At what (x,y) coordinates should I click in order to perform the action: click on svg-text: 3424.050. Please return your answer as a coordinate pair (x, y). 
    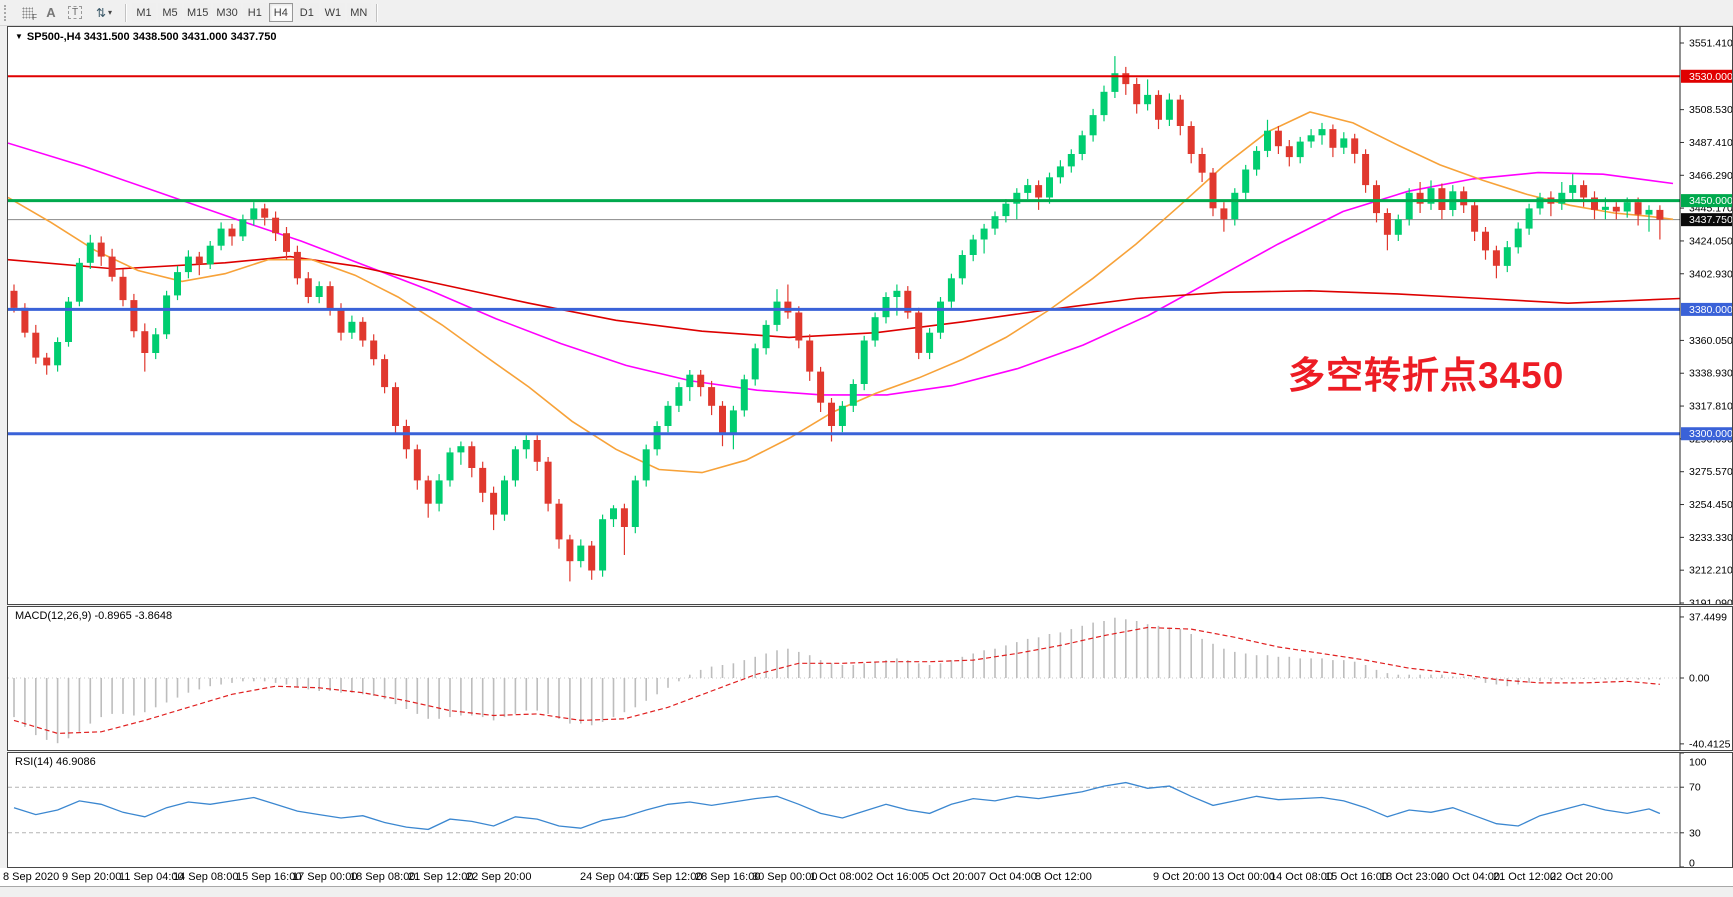
    Looking at the image, I should click on (1710, 241).